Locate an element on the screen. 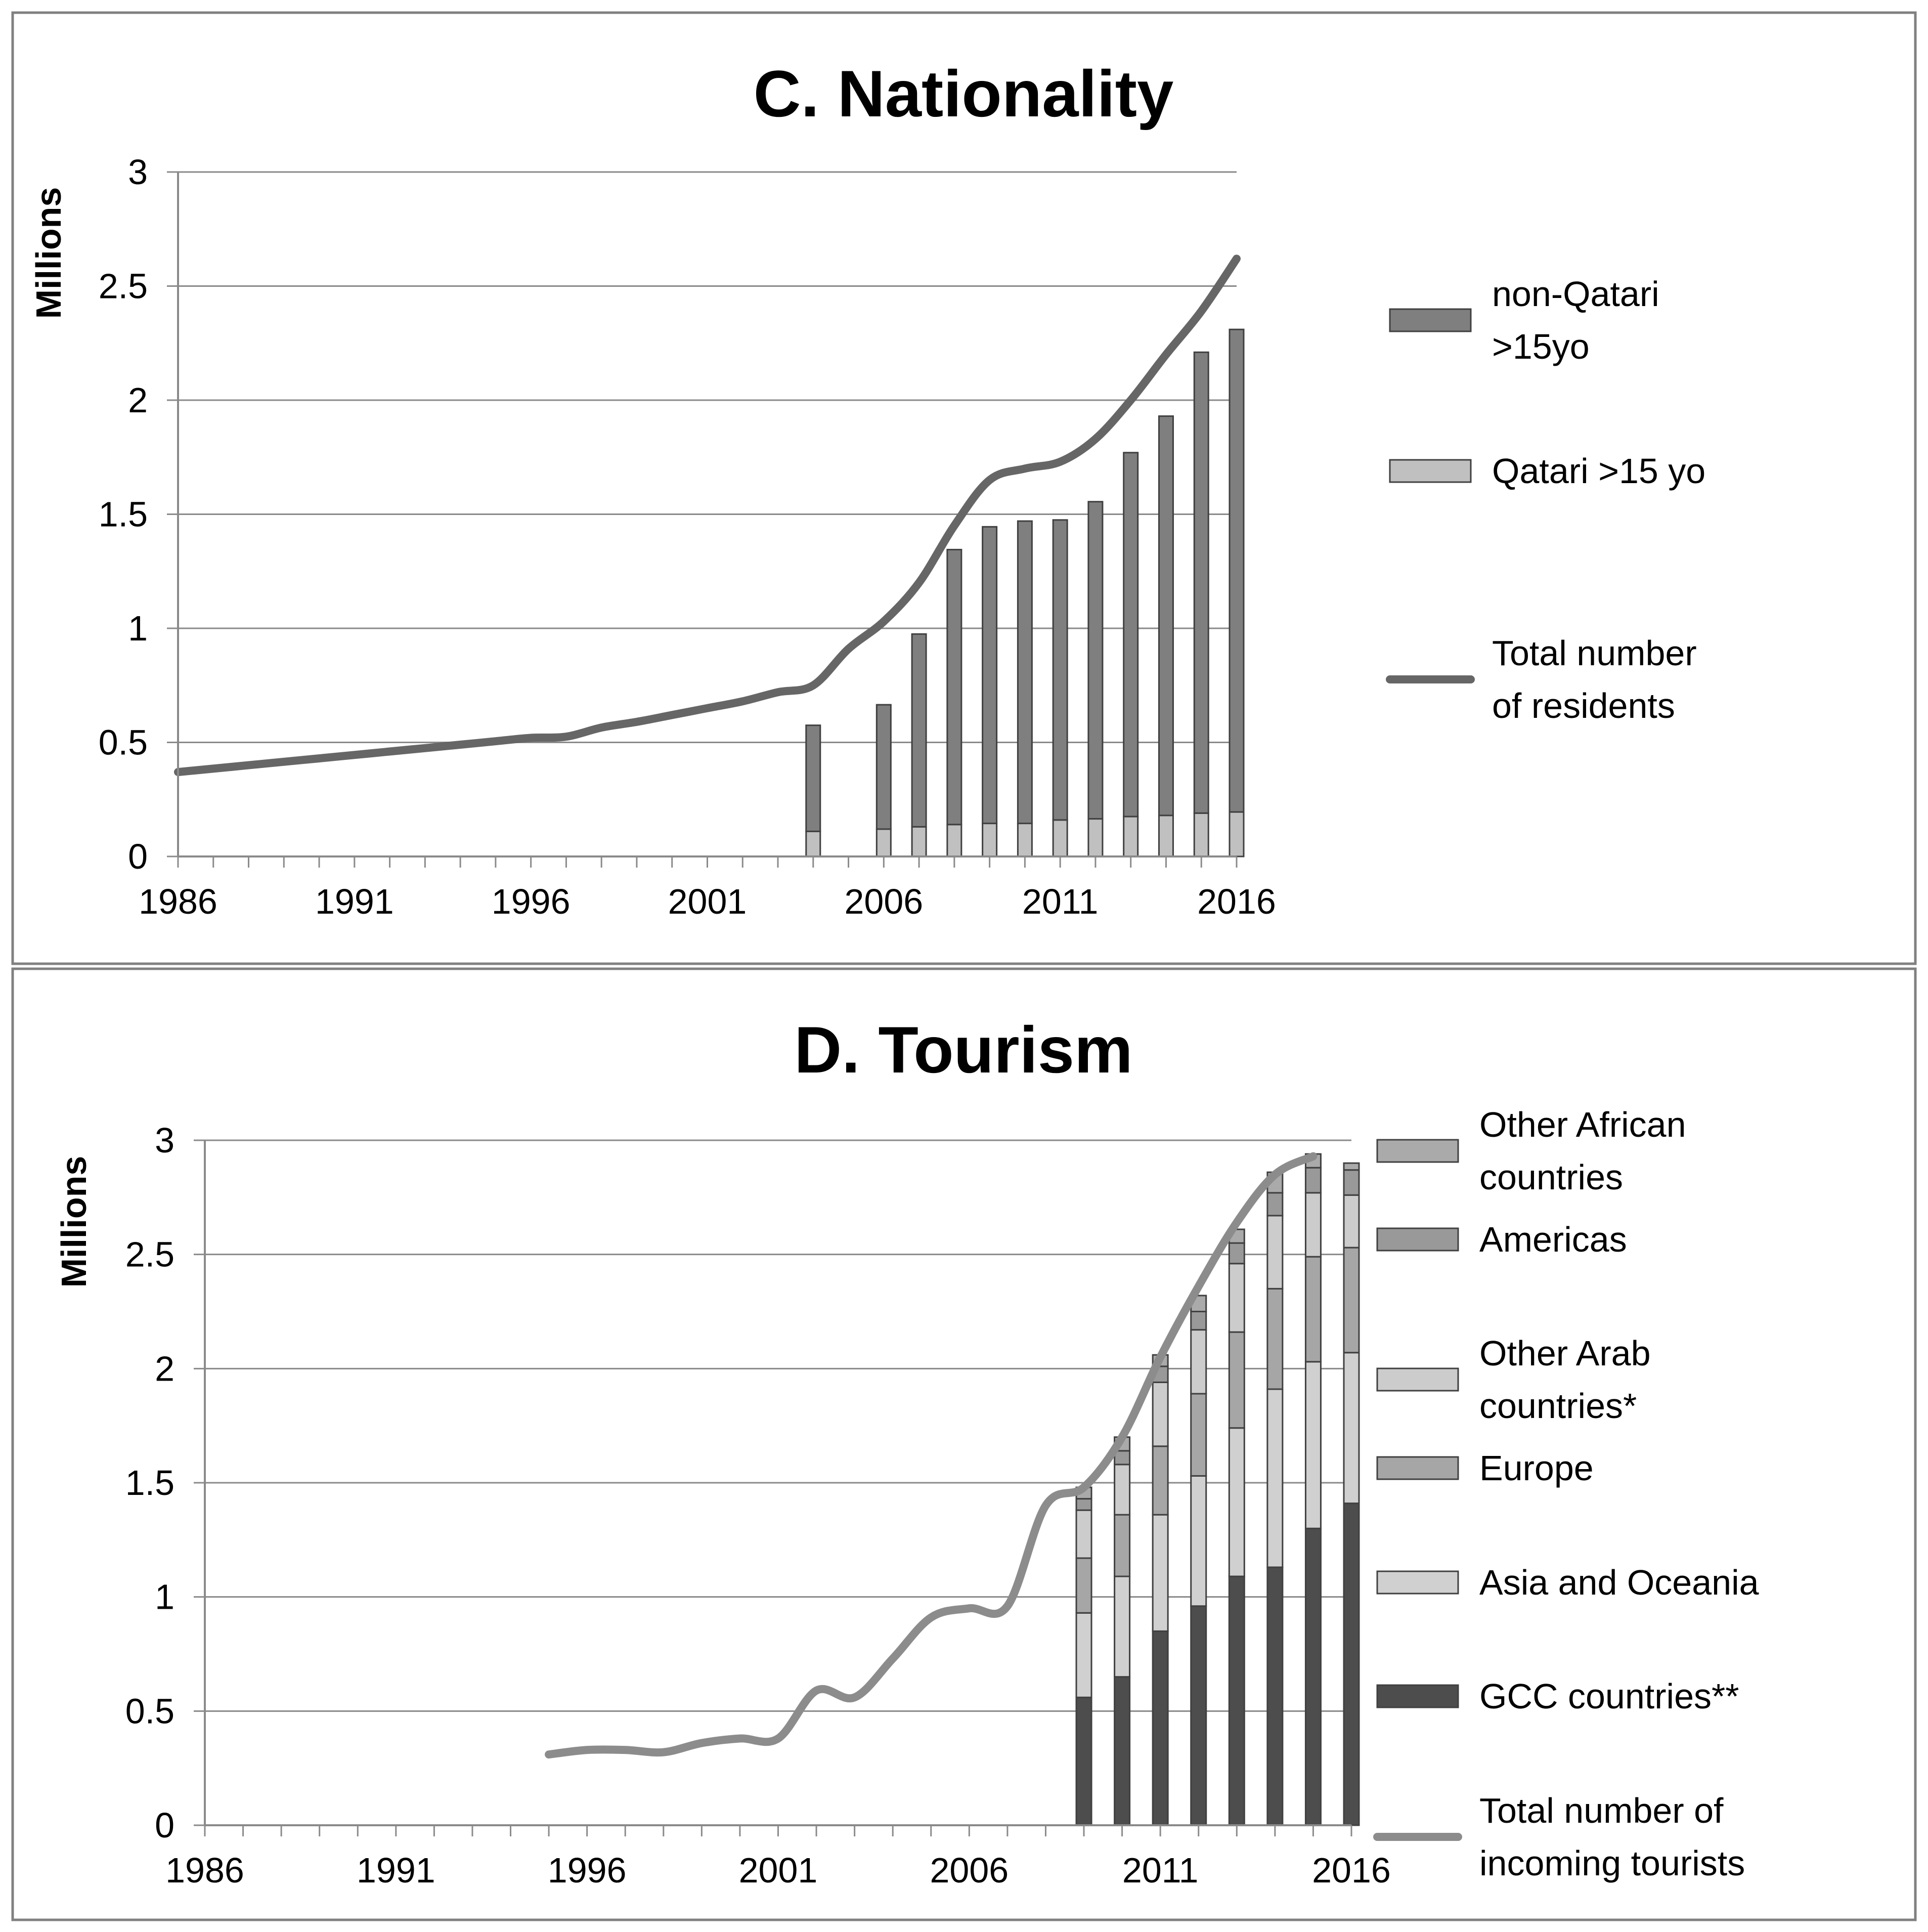 The height and width of the screenshot is (1932, 1928). y-tick-labels: 0 0.5 1 1.5 2 2.5 3 is located at coordinates (149, 1483).